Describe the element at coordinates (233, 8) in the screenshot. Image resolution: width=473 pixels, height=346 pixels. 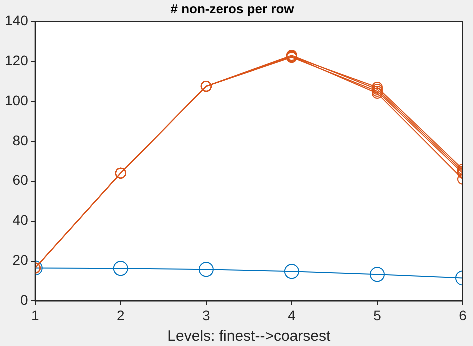
I see `chart-title: # non-zeros per row` at that location.